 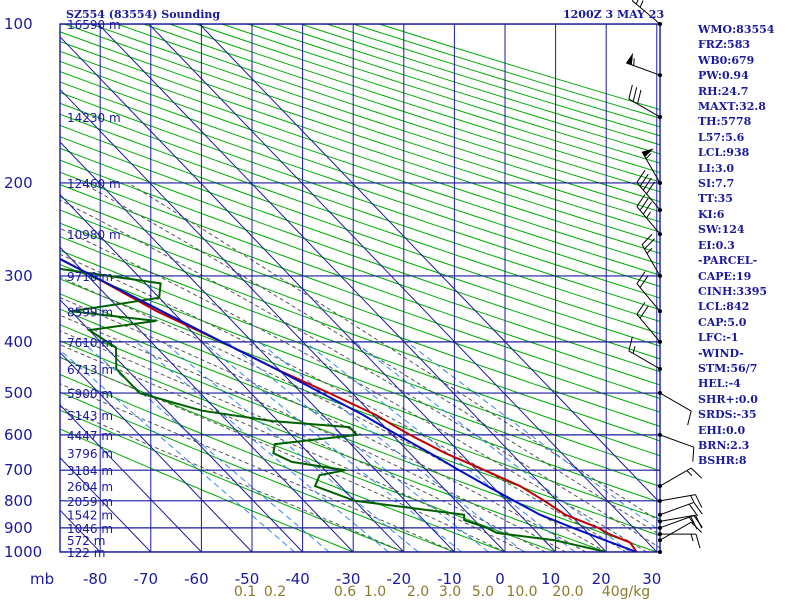 I want to click on index-item: WMO:83554, so click(x=736, y=29).